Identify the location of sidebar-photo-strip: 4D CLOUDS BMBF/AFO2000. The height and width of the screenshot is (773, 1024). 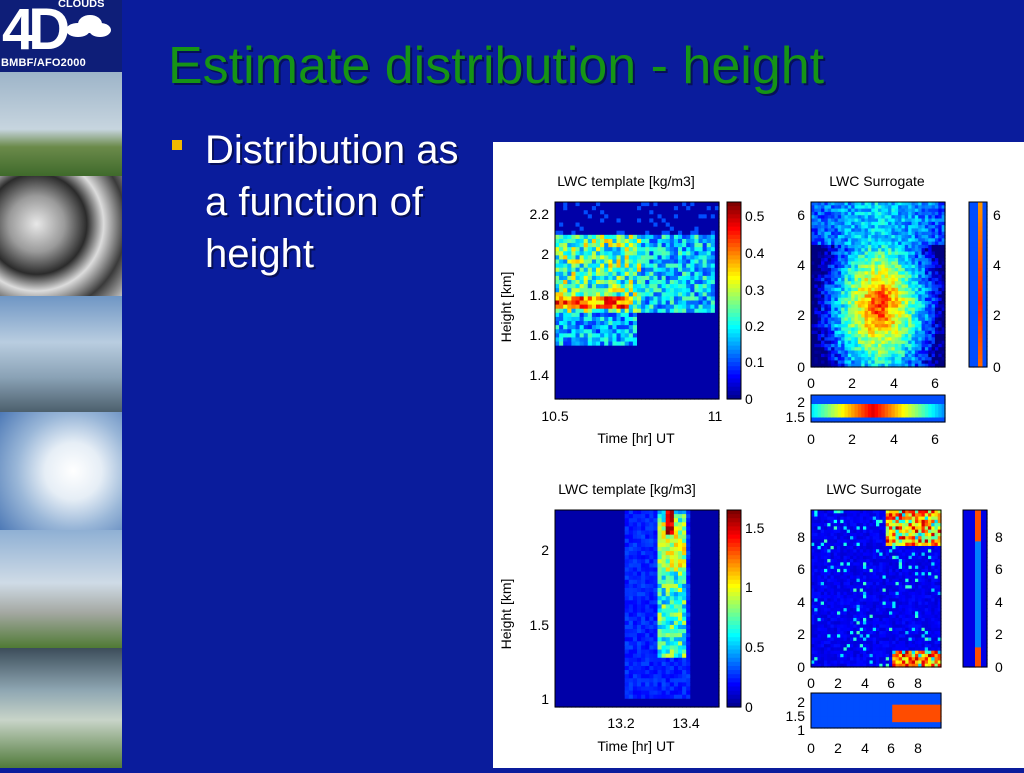
(61, 384).